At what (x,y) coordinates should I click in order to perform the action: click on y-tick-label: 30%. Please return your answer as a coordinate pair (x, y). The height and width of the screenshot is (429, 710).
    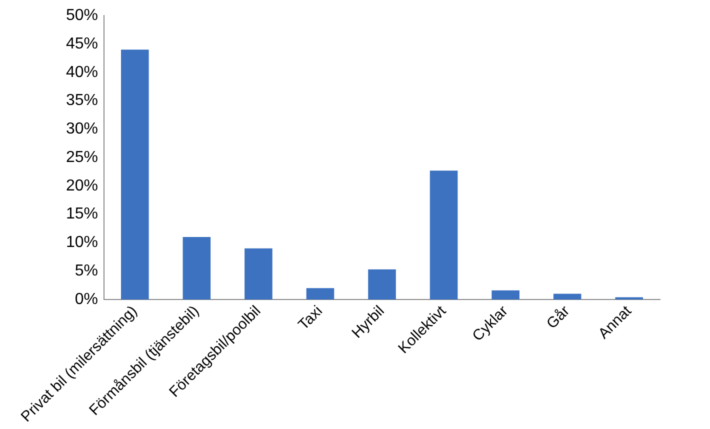
    Looking at the image, I should click on (82, 129).